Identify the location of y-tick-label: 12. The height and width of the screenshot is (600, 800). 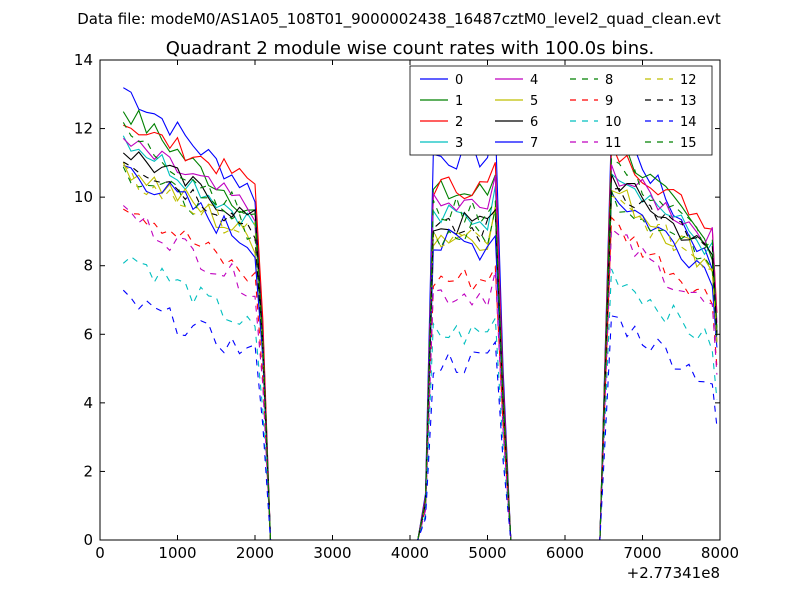
(83, 129).